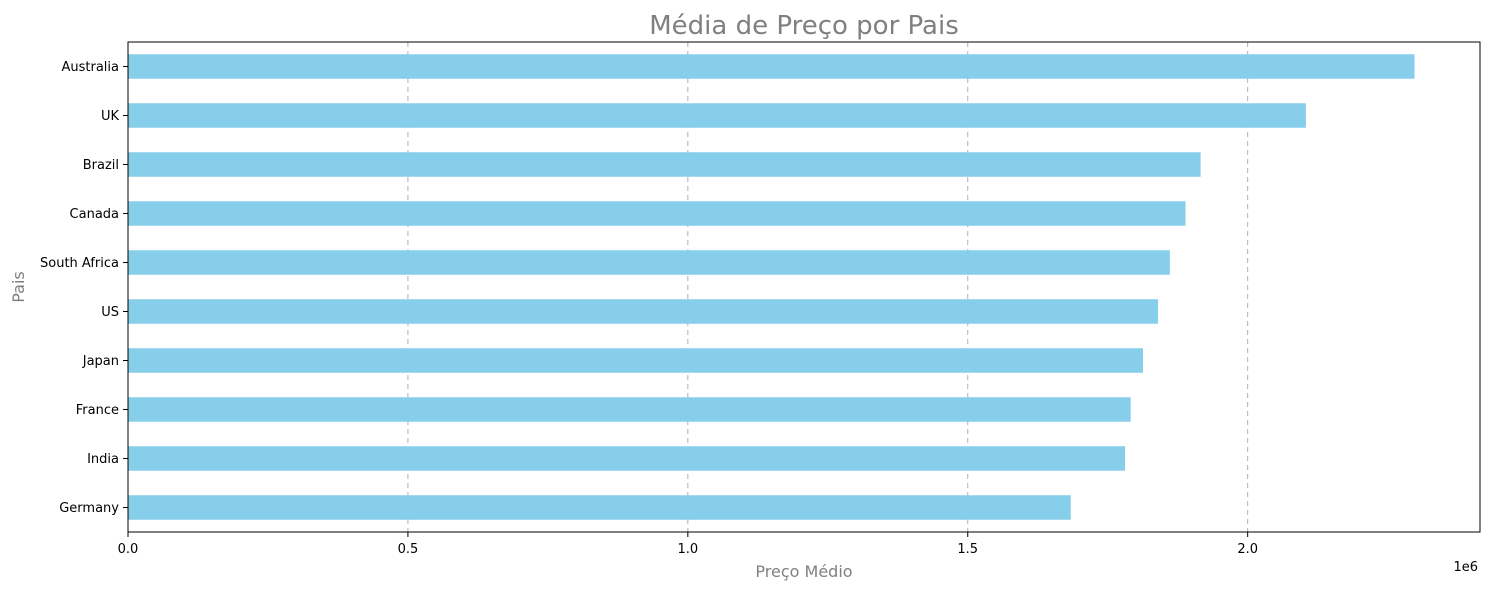 This screenshot has height=590, width=1489. Describe the element at coordinates (90, 67) in the screenshot. I see `y-tick-label: Australia` at that location.